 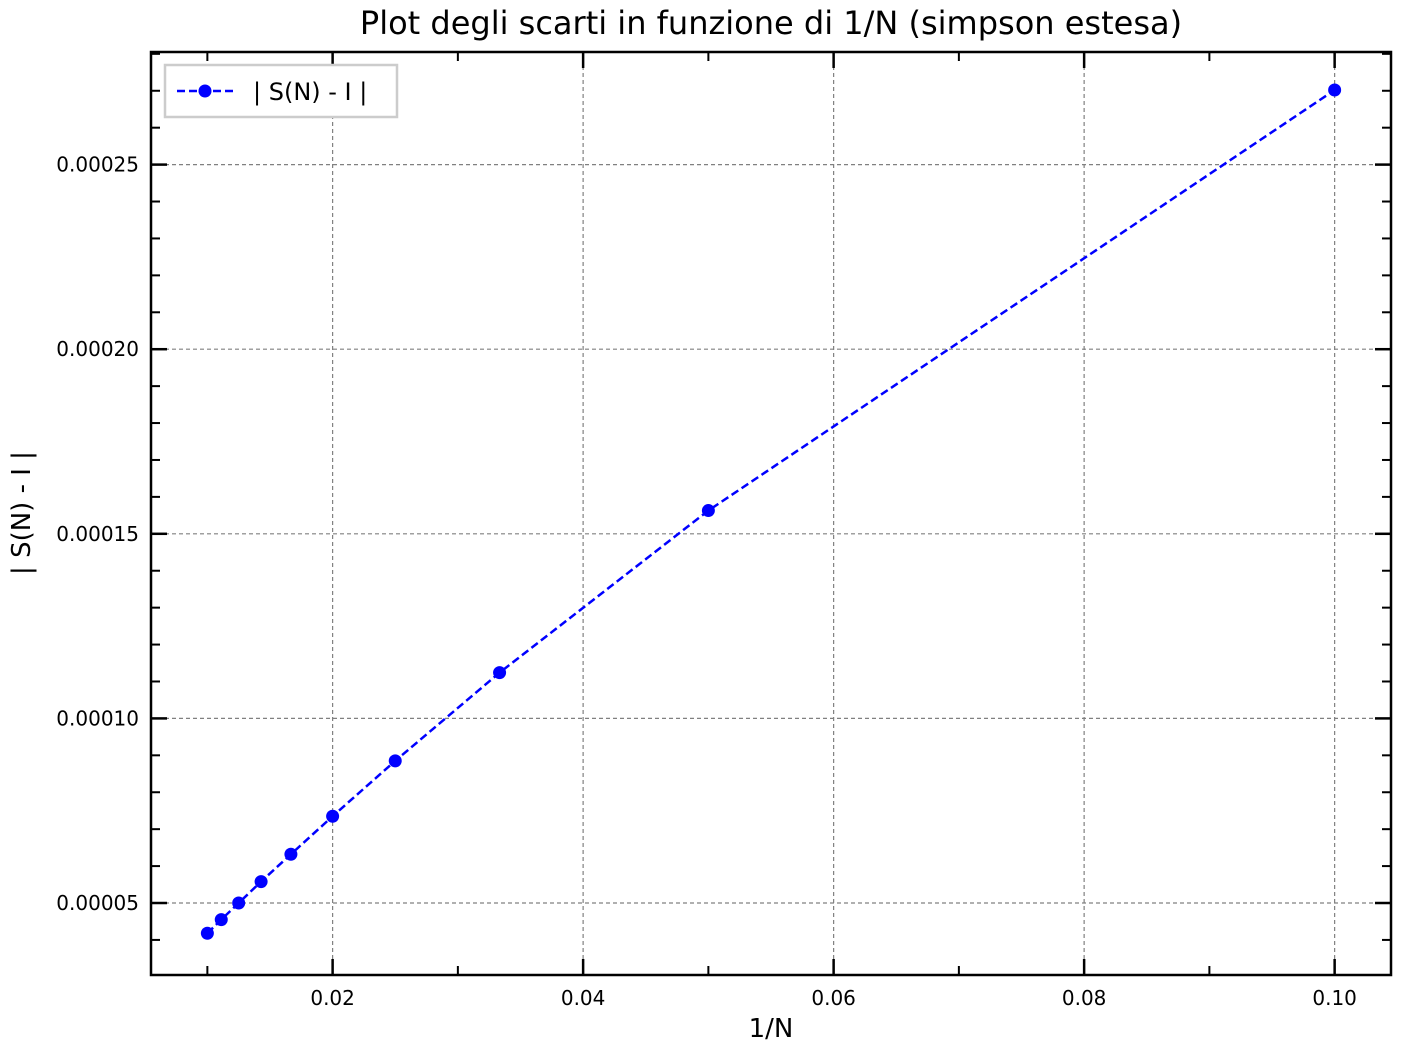 I want to click on x-tick-label: 0.06, so click(x=833, y=998).